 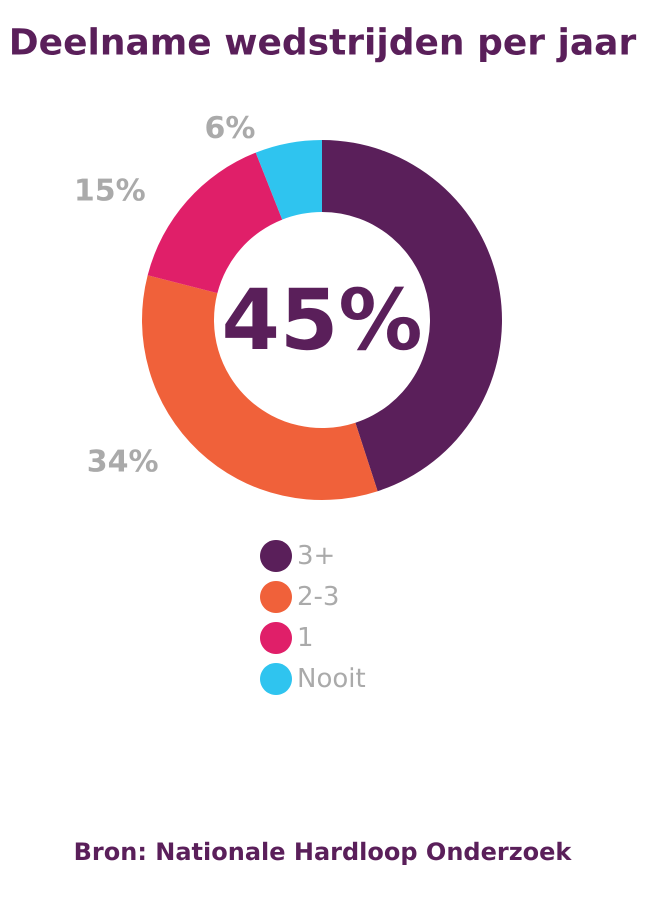 I want to click on data-label: 6%, so click(x=230, y=128).